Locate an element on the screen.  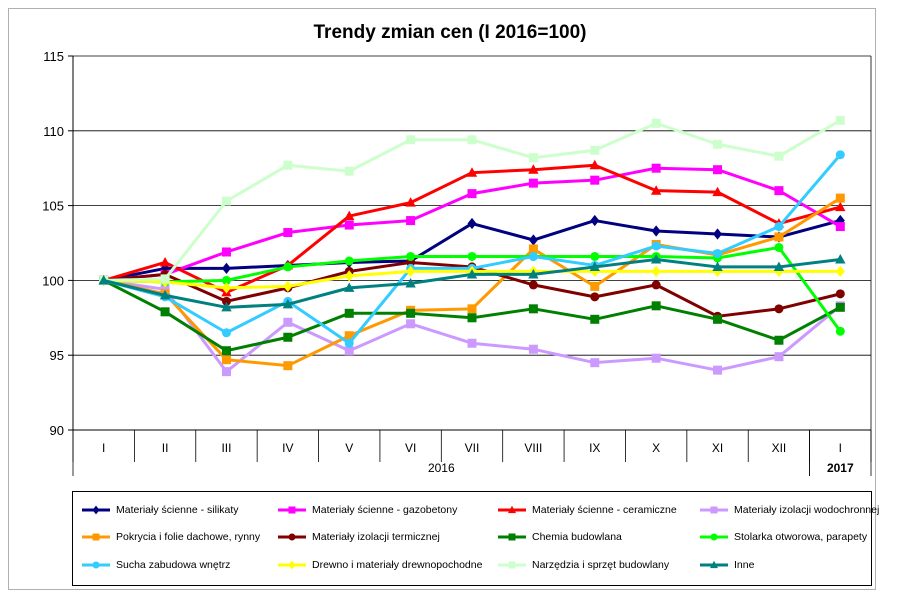
legend-label: Materiały izolacji wodochronnej is located at coordinates (807, 510).